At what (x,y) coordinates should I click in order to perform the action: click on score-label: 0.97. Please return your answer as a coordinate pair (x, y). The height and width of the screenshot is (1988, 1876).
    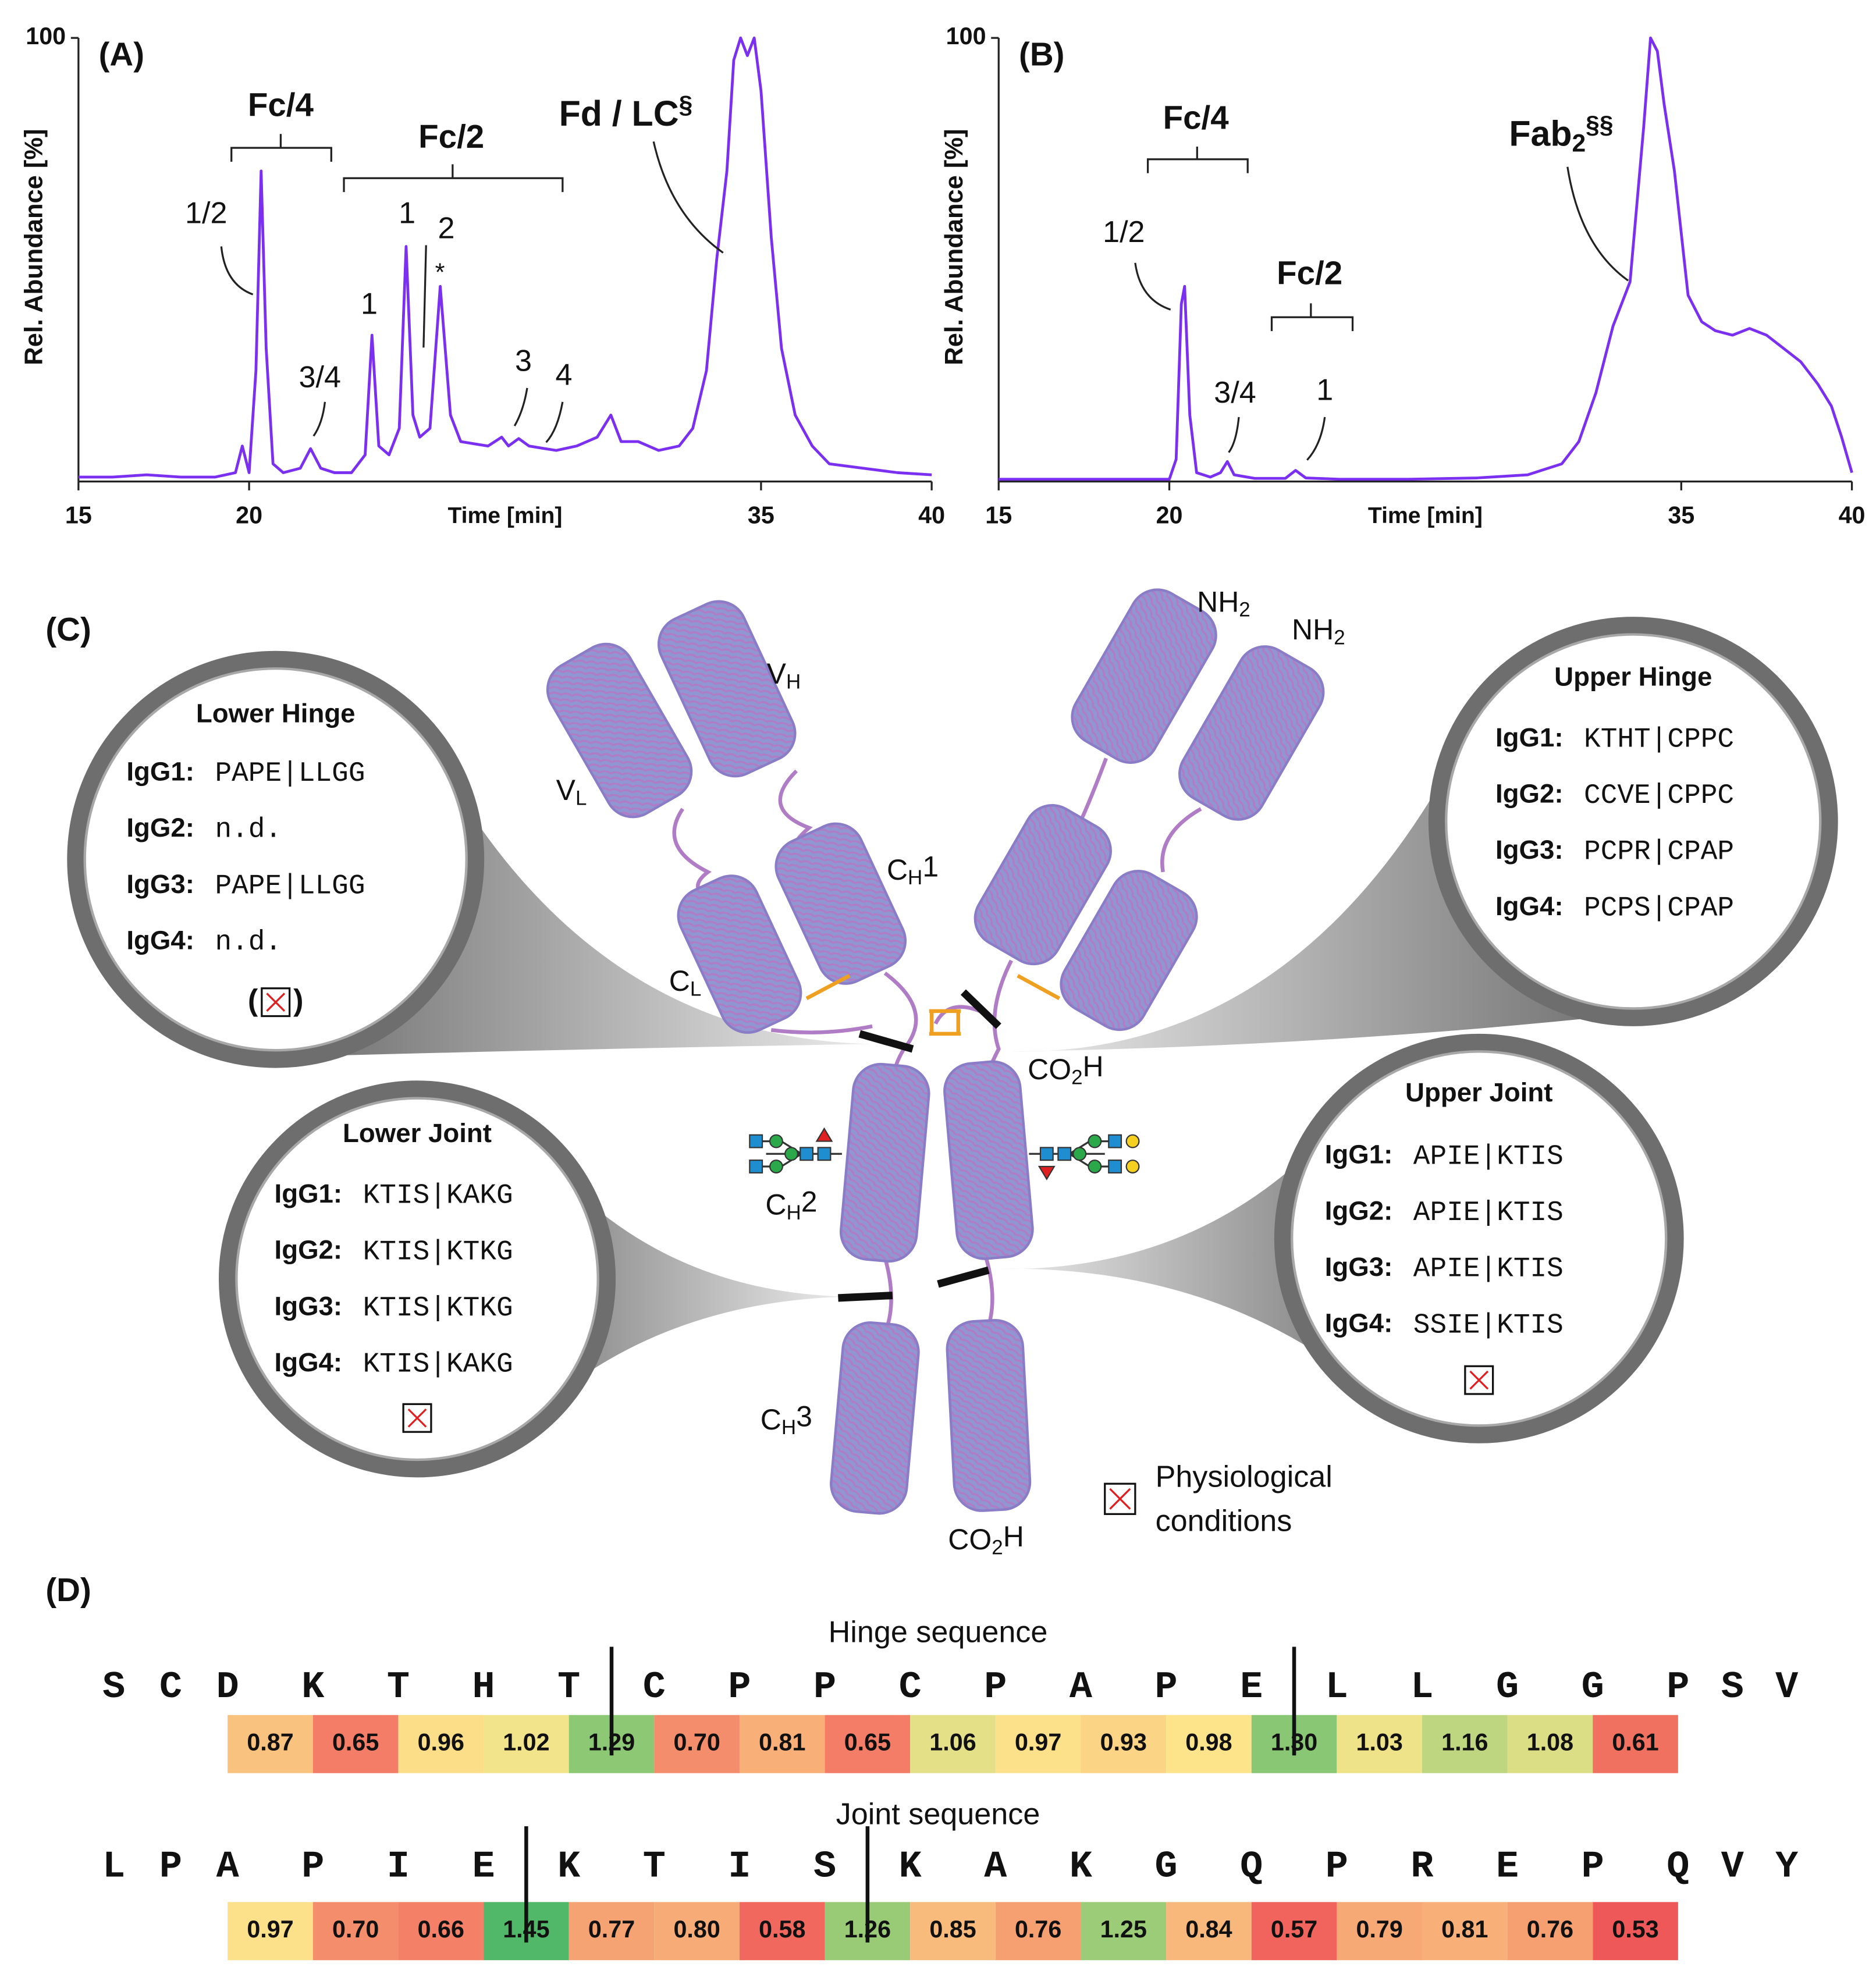
    Looking at the image, I should click on (1038, 1743).